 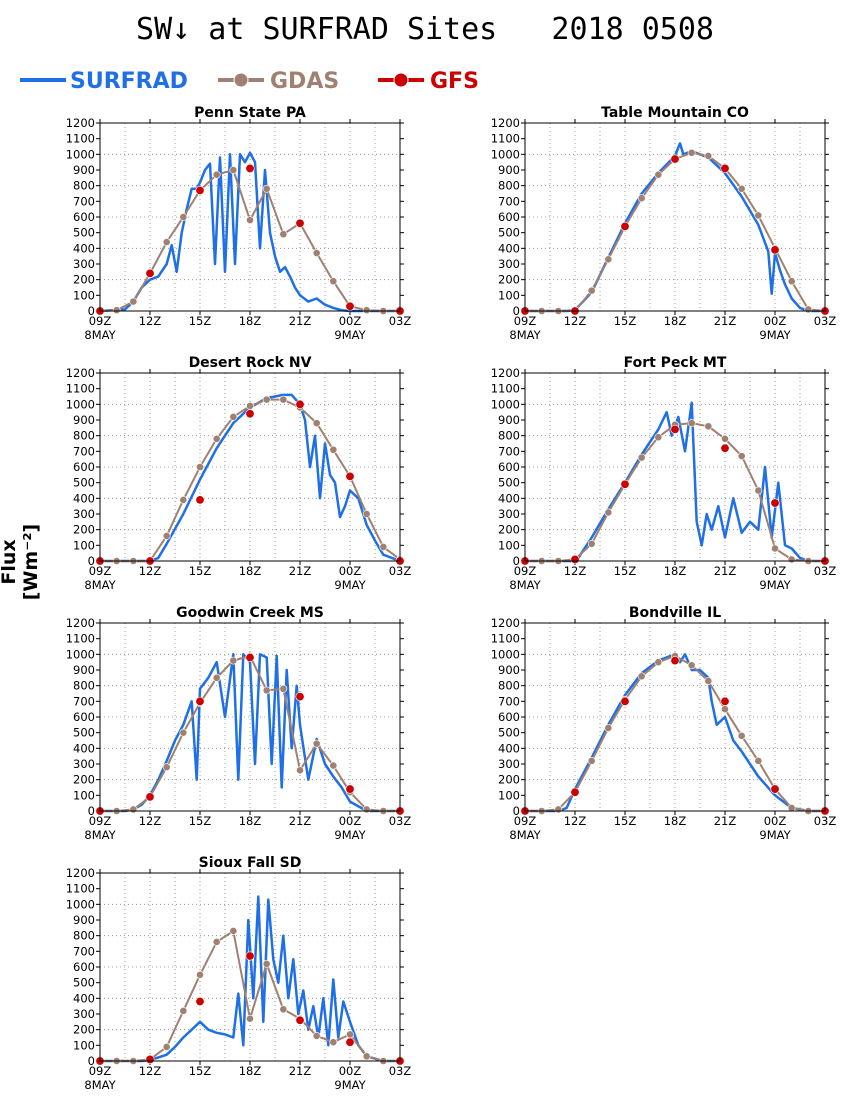 What do you see at coordinates (675, 113) in the screenshot?
I see `chart-title: Table Mountain CO` at bounding box center [675, 113].